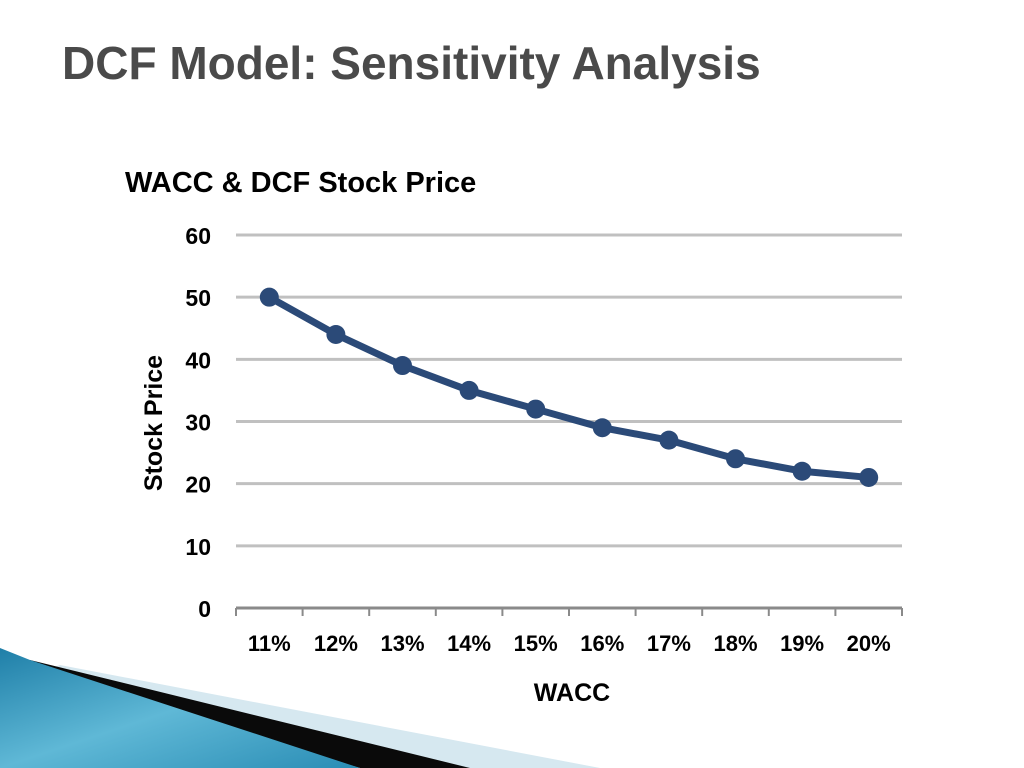  Describe the element at coordinates (204, 609) in the screenshot. I see `y-tick-label: 0` at that location.